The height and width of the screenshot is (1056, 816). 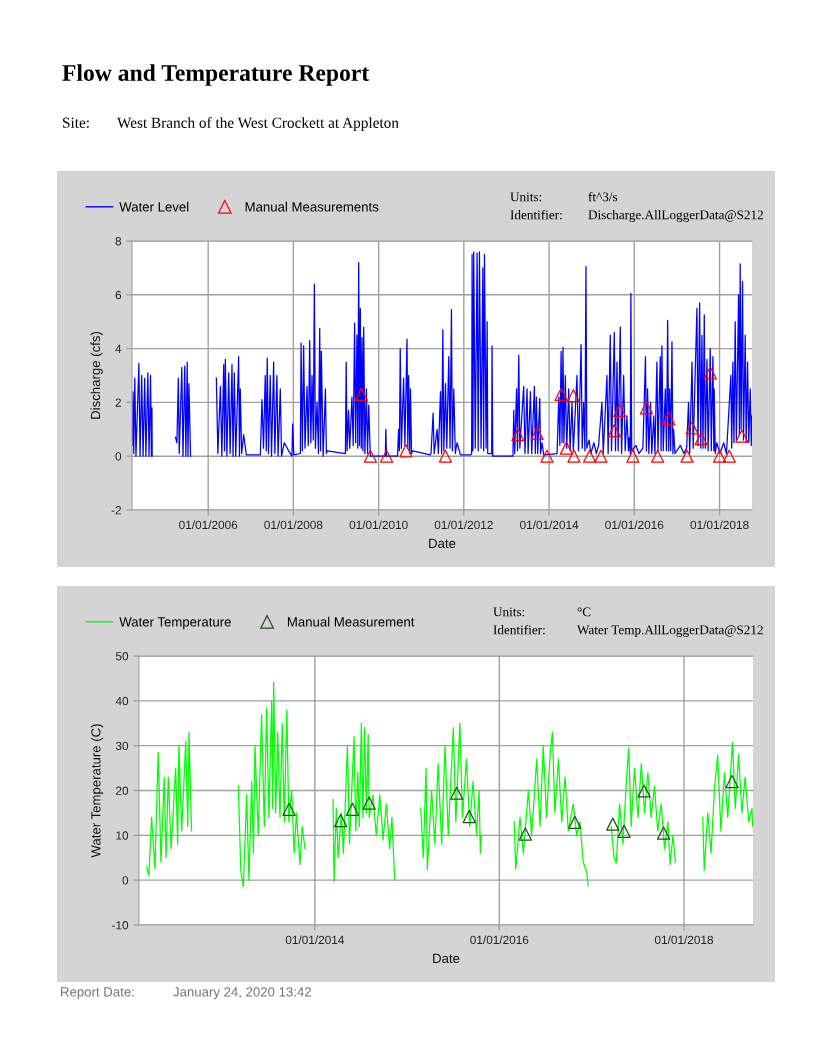 I want to click on y-tick-label: -10, so click(x=120, y=925).